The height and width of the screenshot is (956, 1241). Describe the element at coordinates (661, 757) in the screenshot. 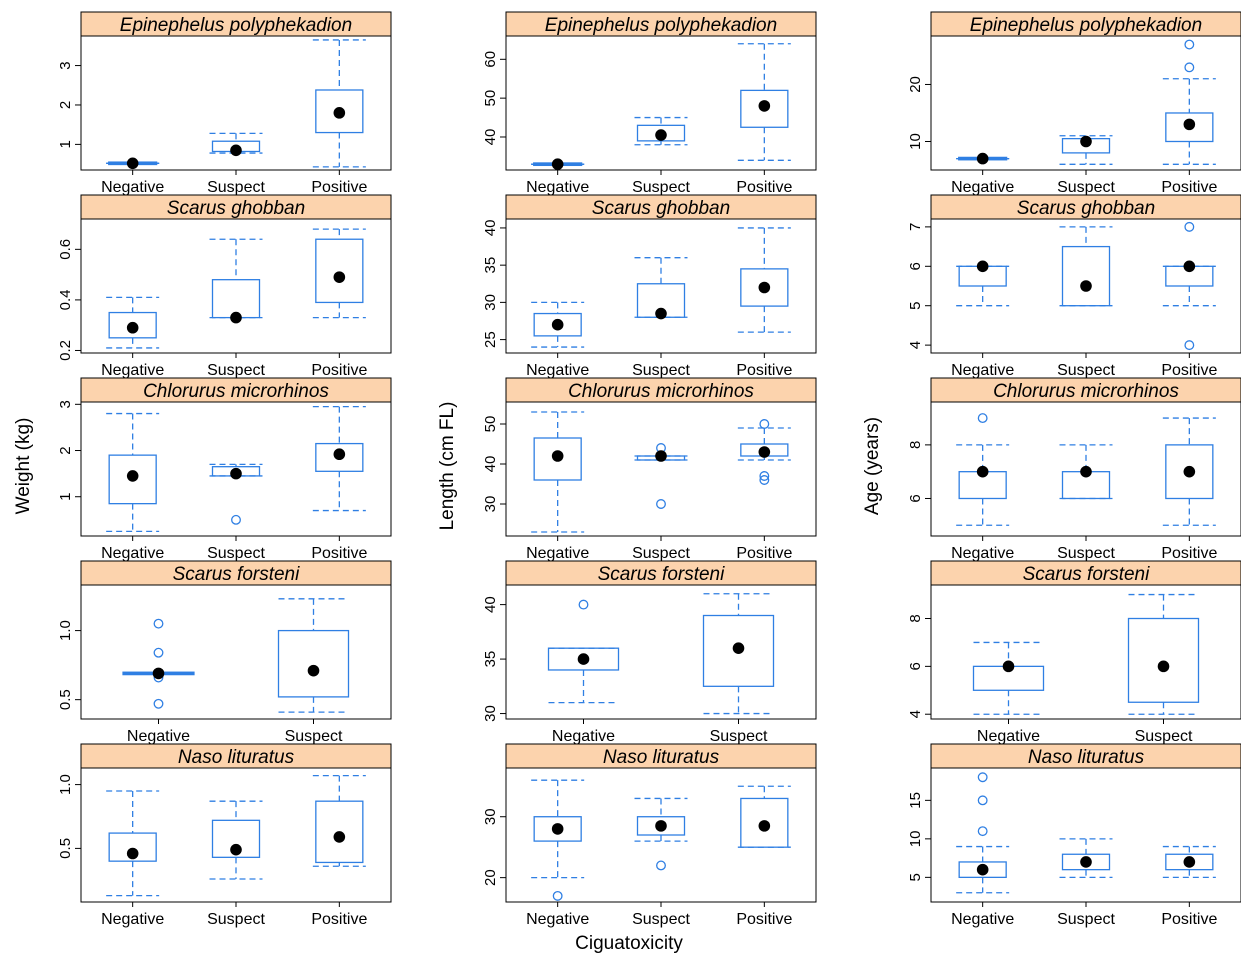

I see `strip-title: Naso lituratus` at that location.